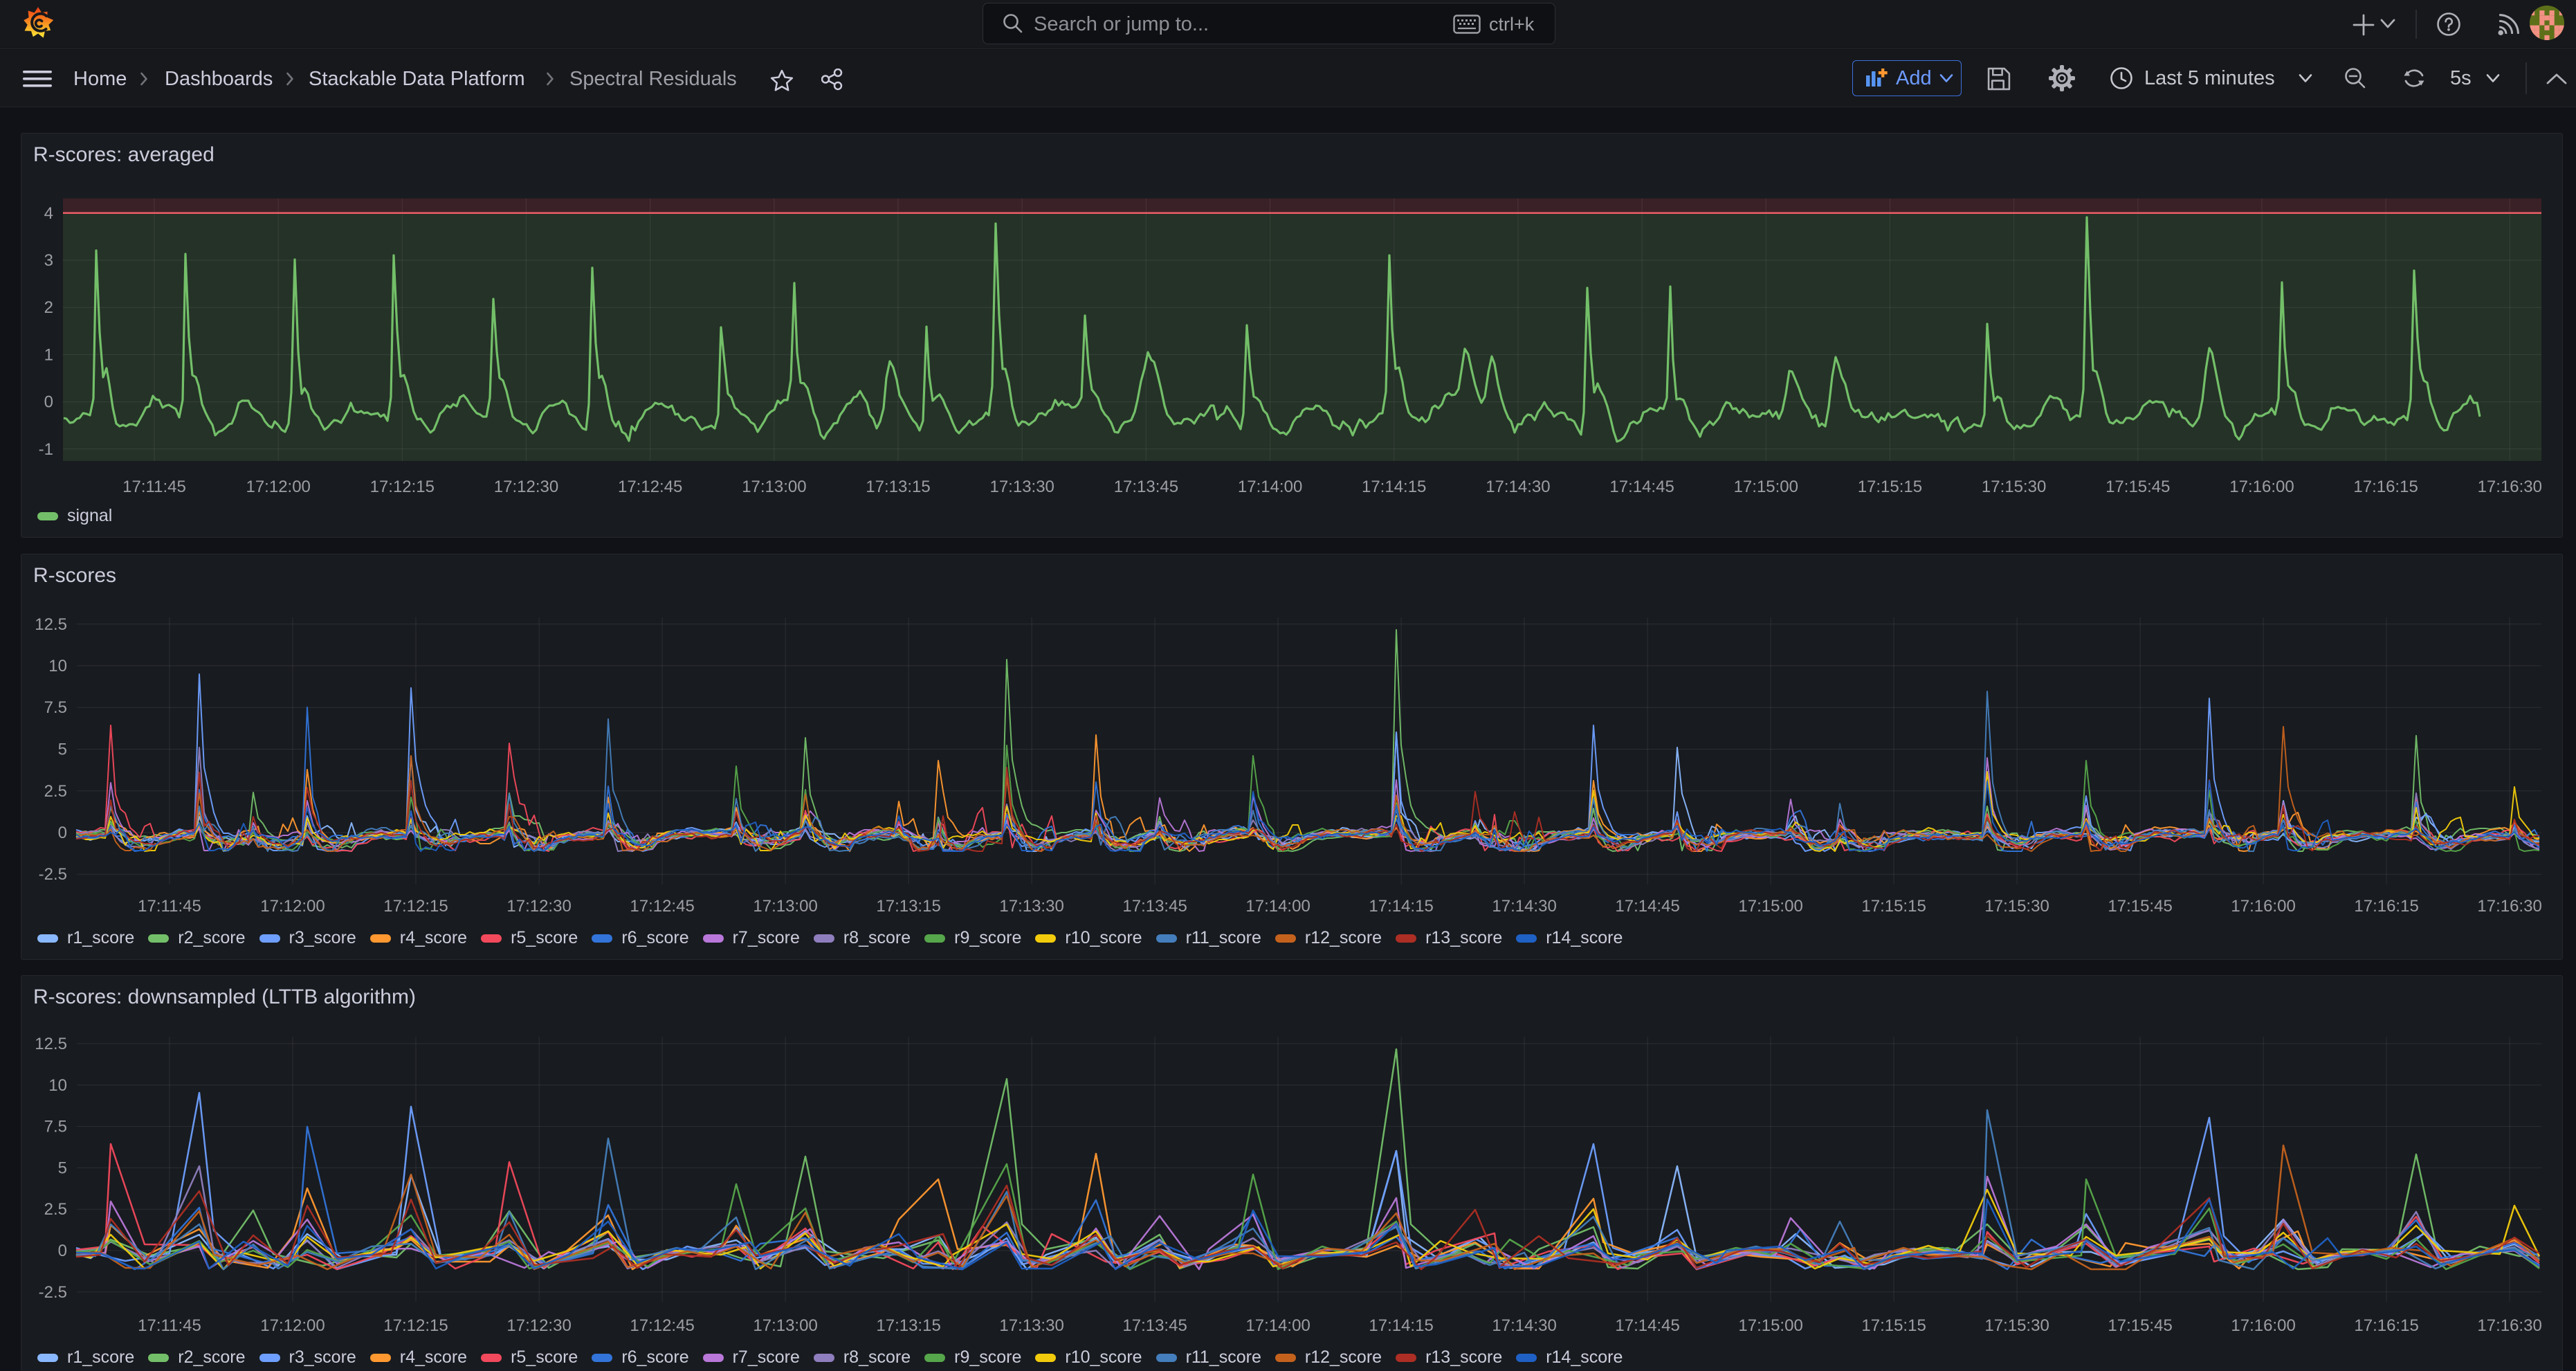 This screenshot has height=1371, width=2576. What do you see at coordinates (49, 260) in the screenshot?
I see `svg-text: 3` at bounding box center [49, 260].